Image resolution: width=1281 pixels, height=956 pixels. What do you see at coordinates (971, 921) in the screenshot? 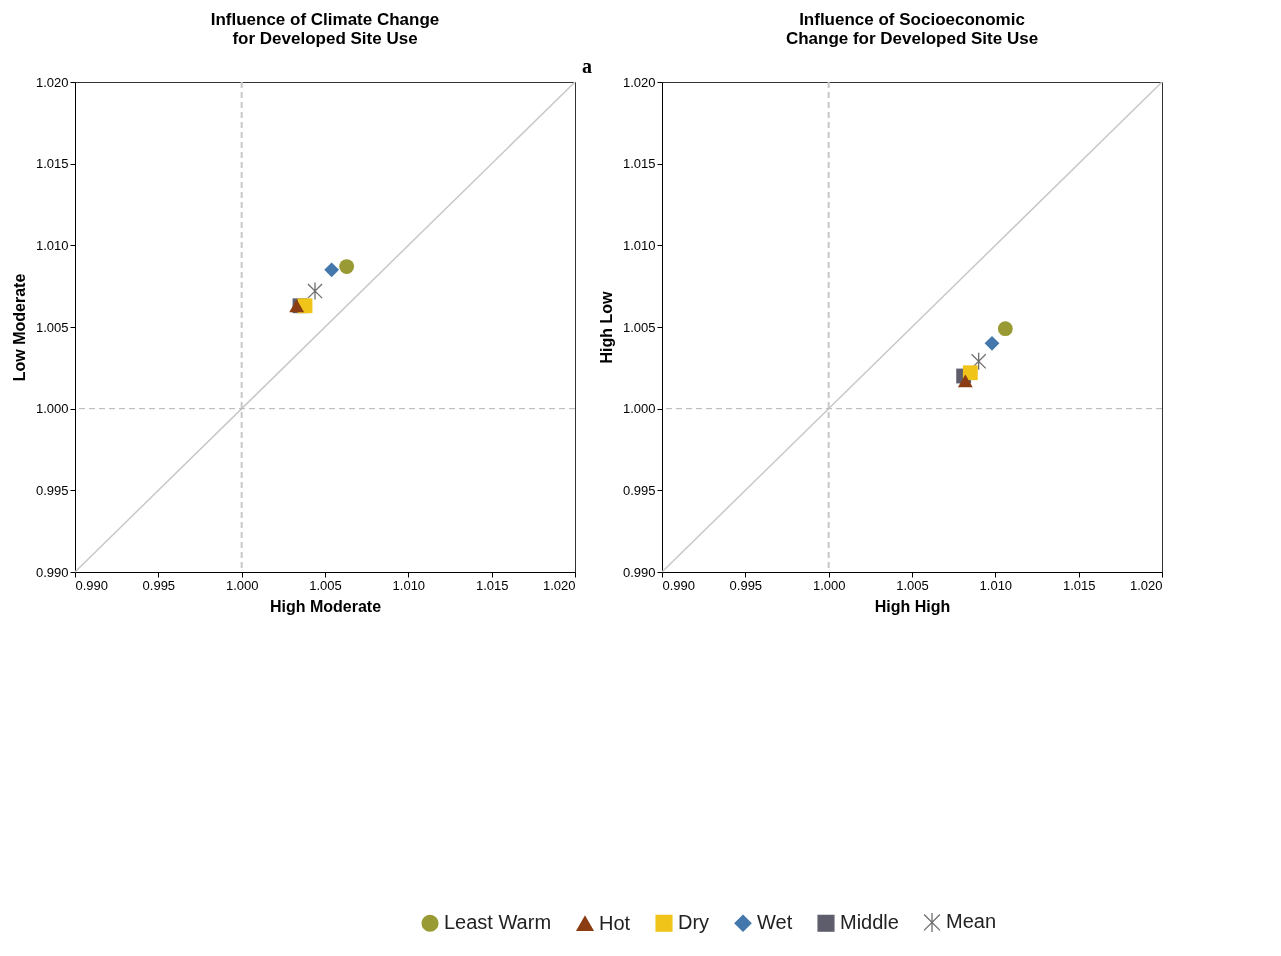
I see `legend-label: Mean` at bounding box center [971, 921].